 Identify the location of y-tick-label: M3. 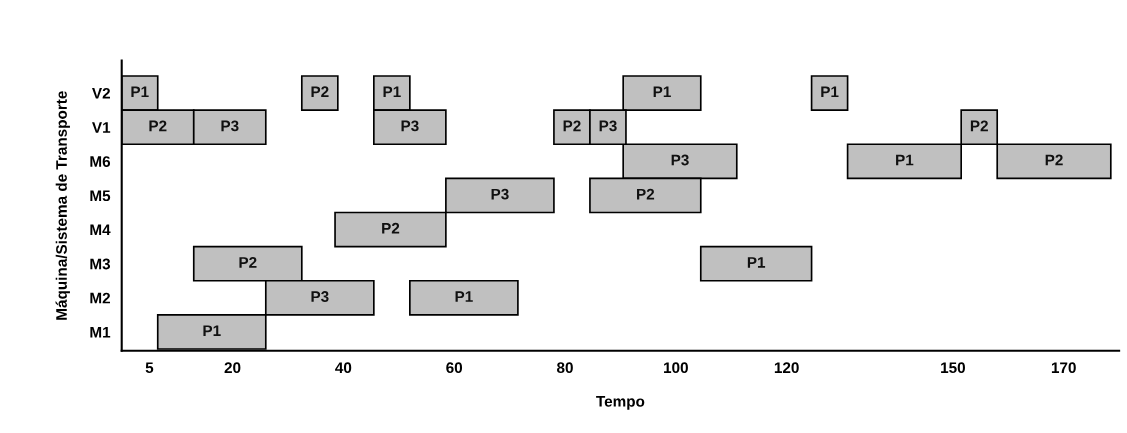
(100, 264).